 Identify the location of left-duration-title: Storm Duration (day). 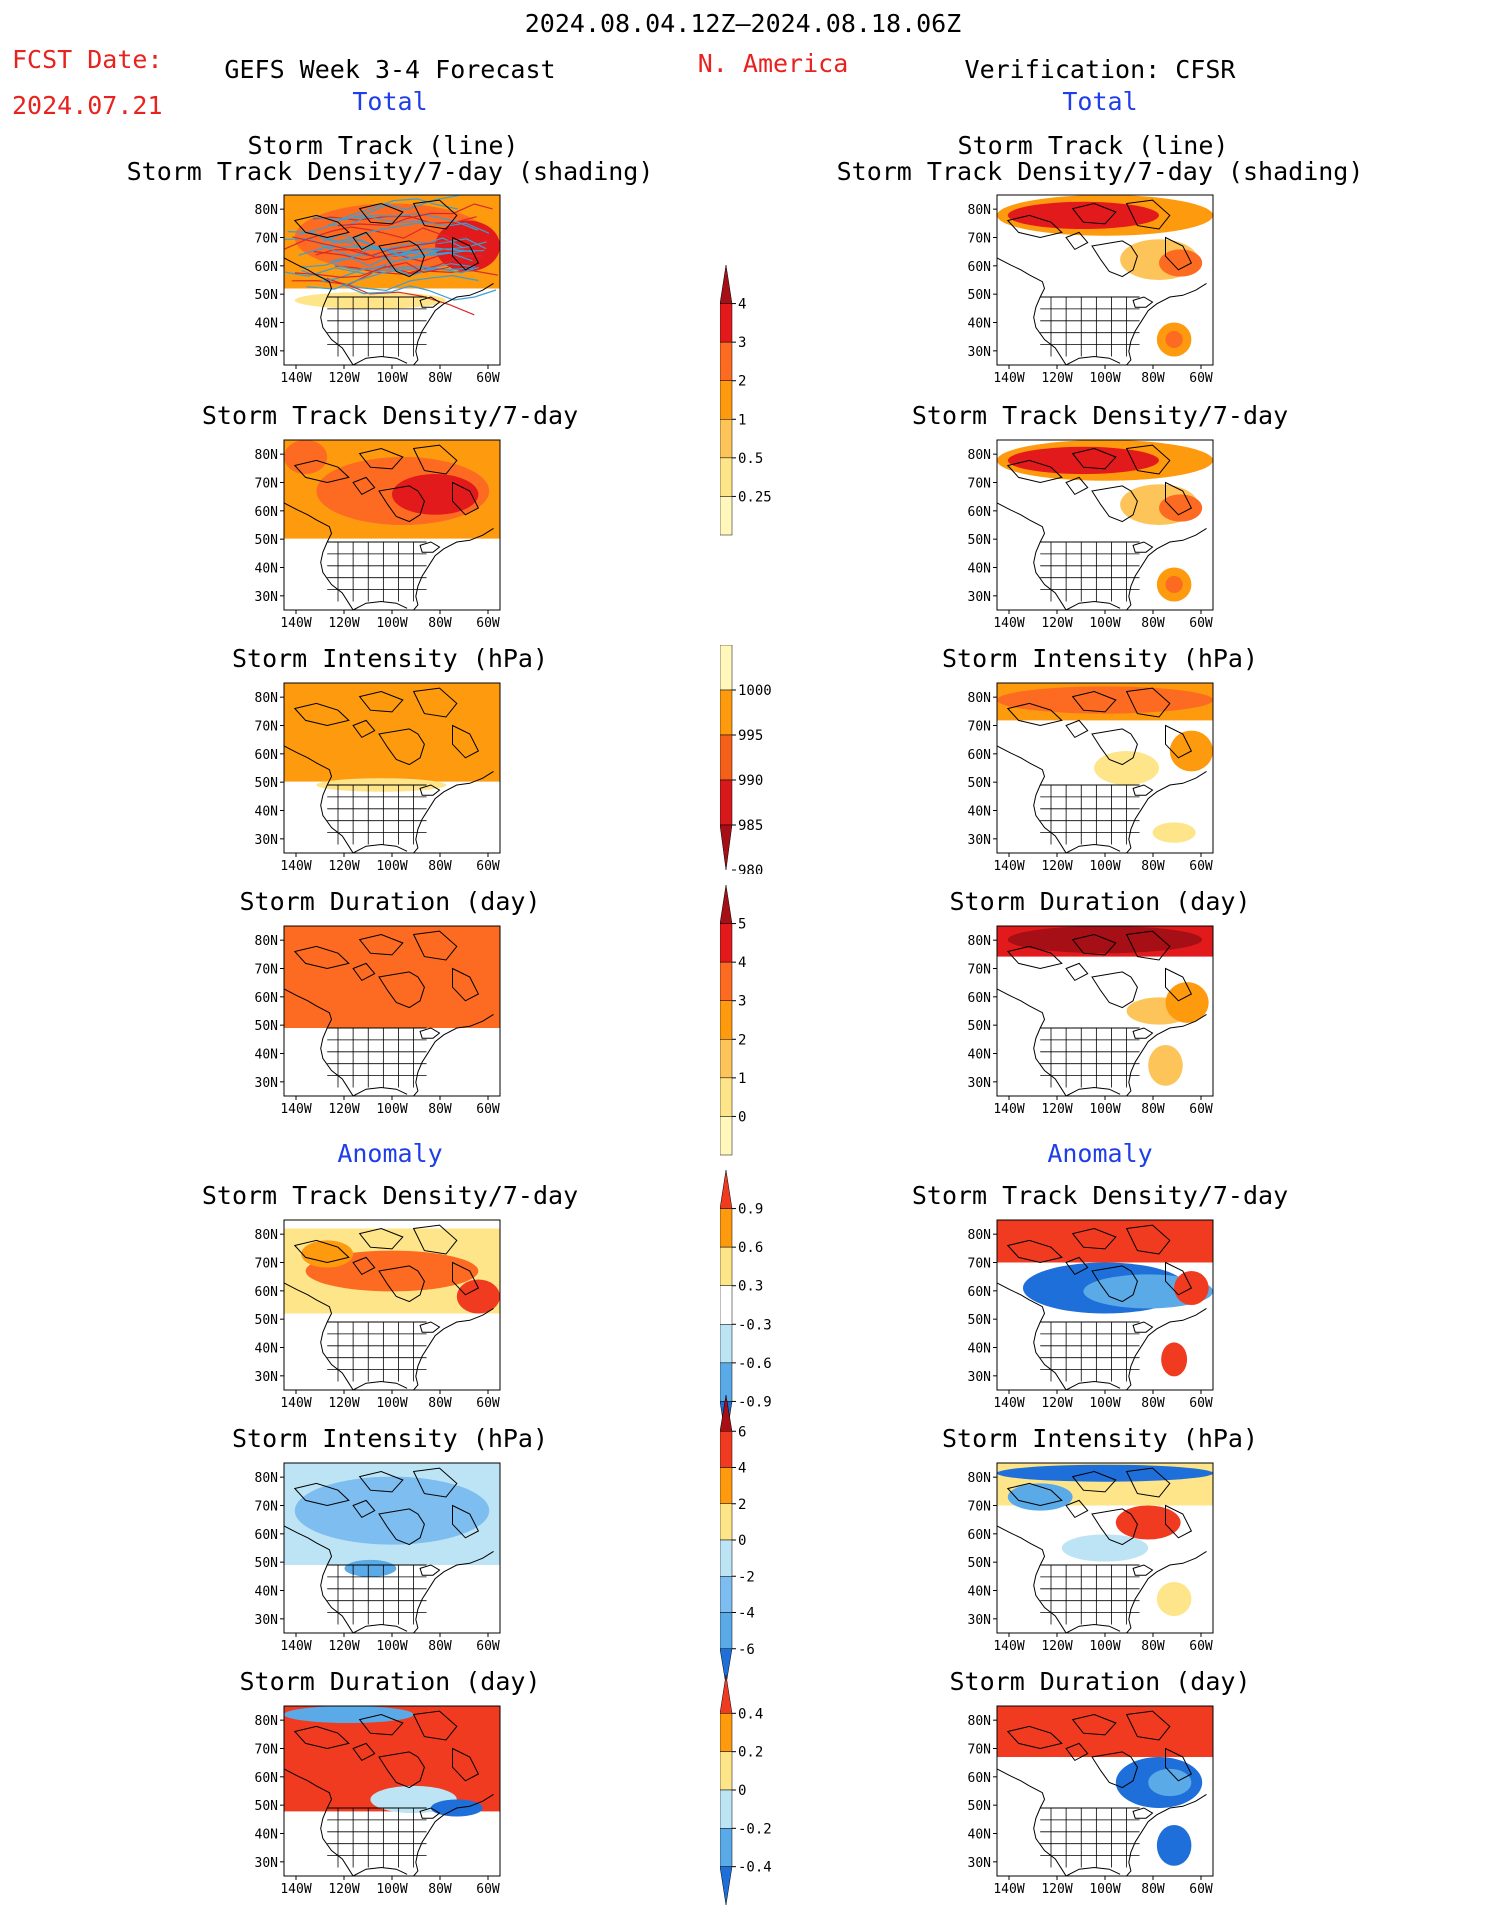
(390, 901).